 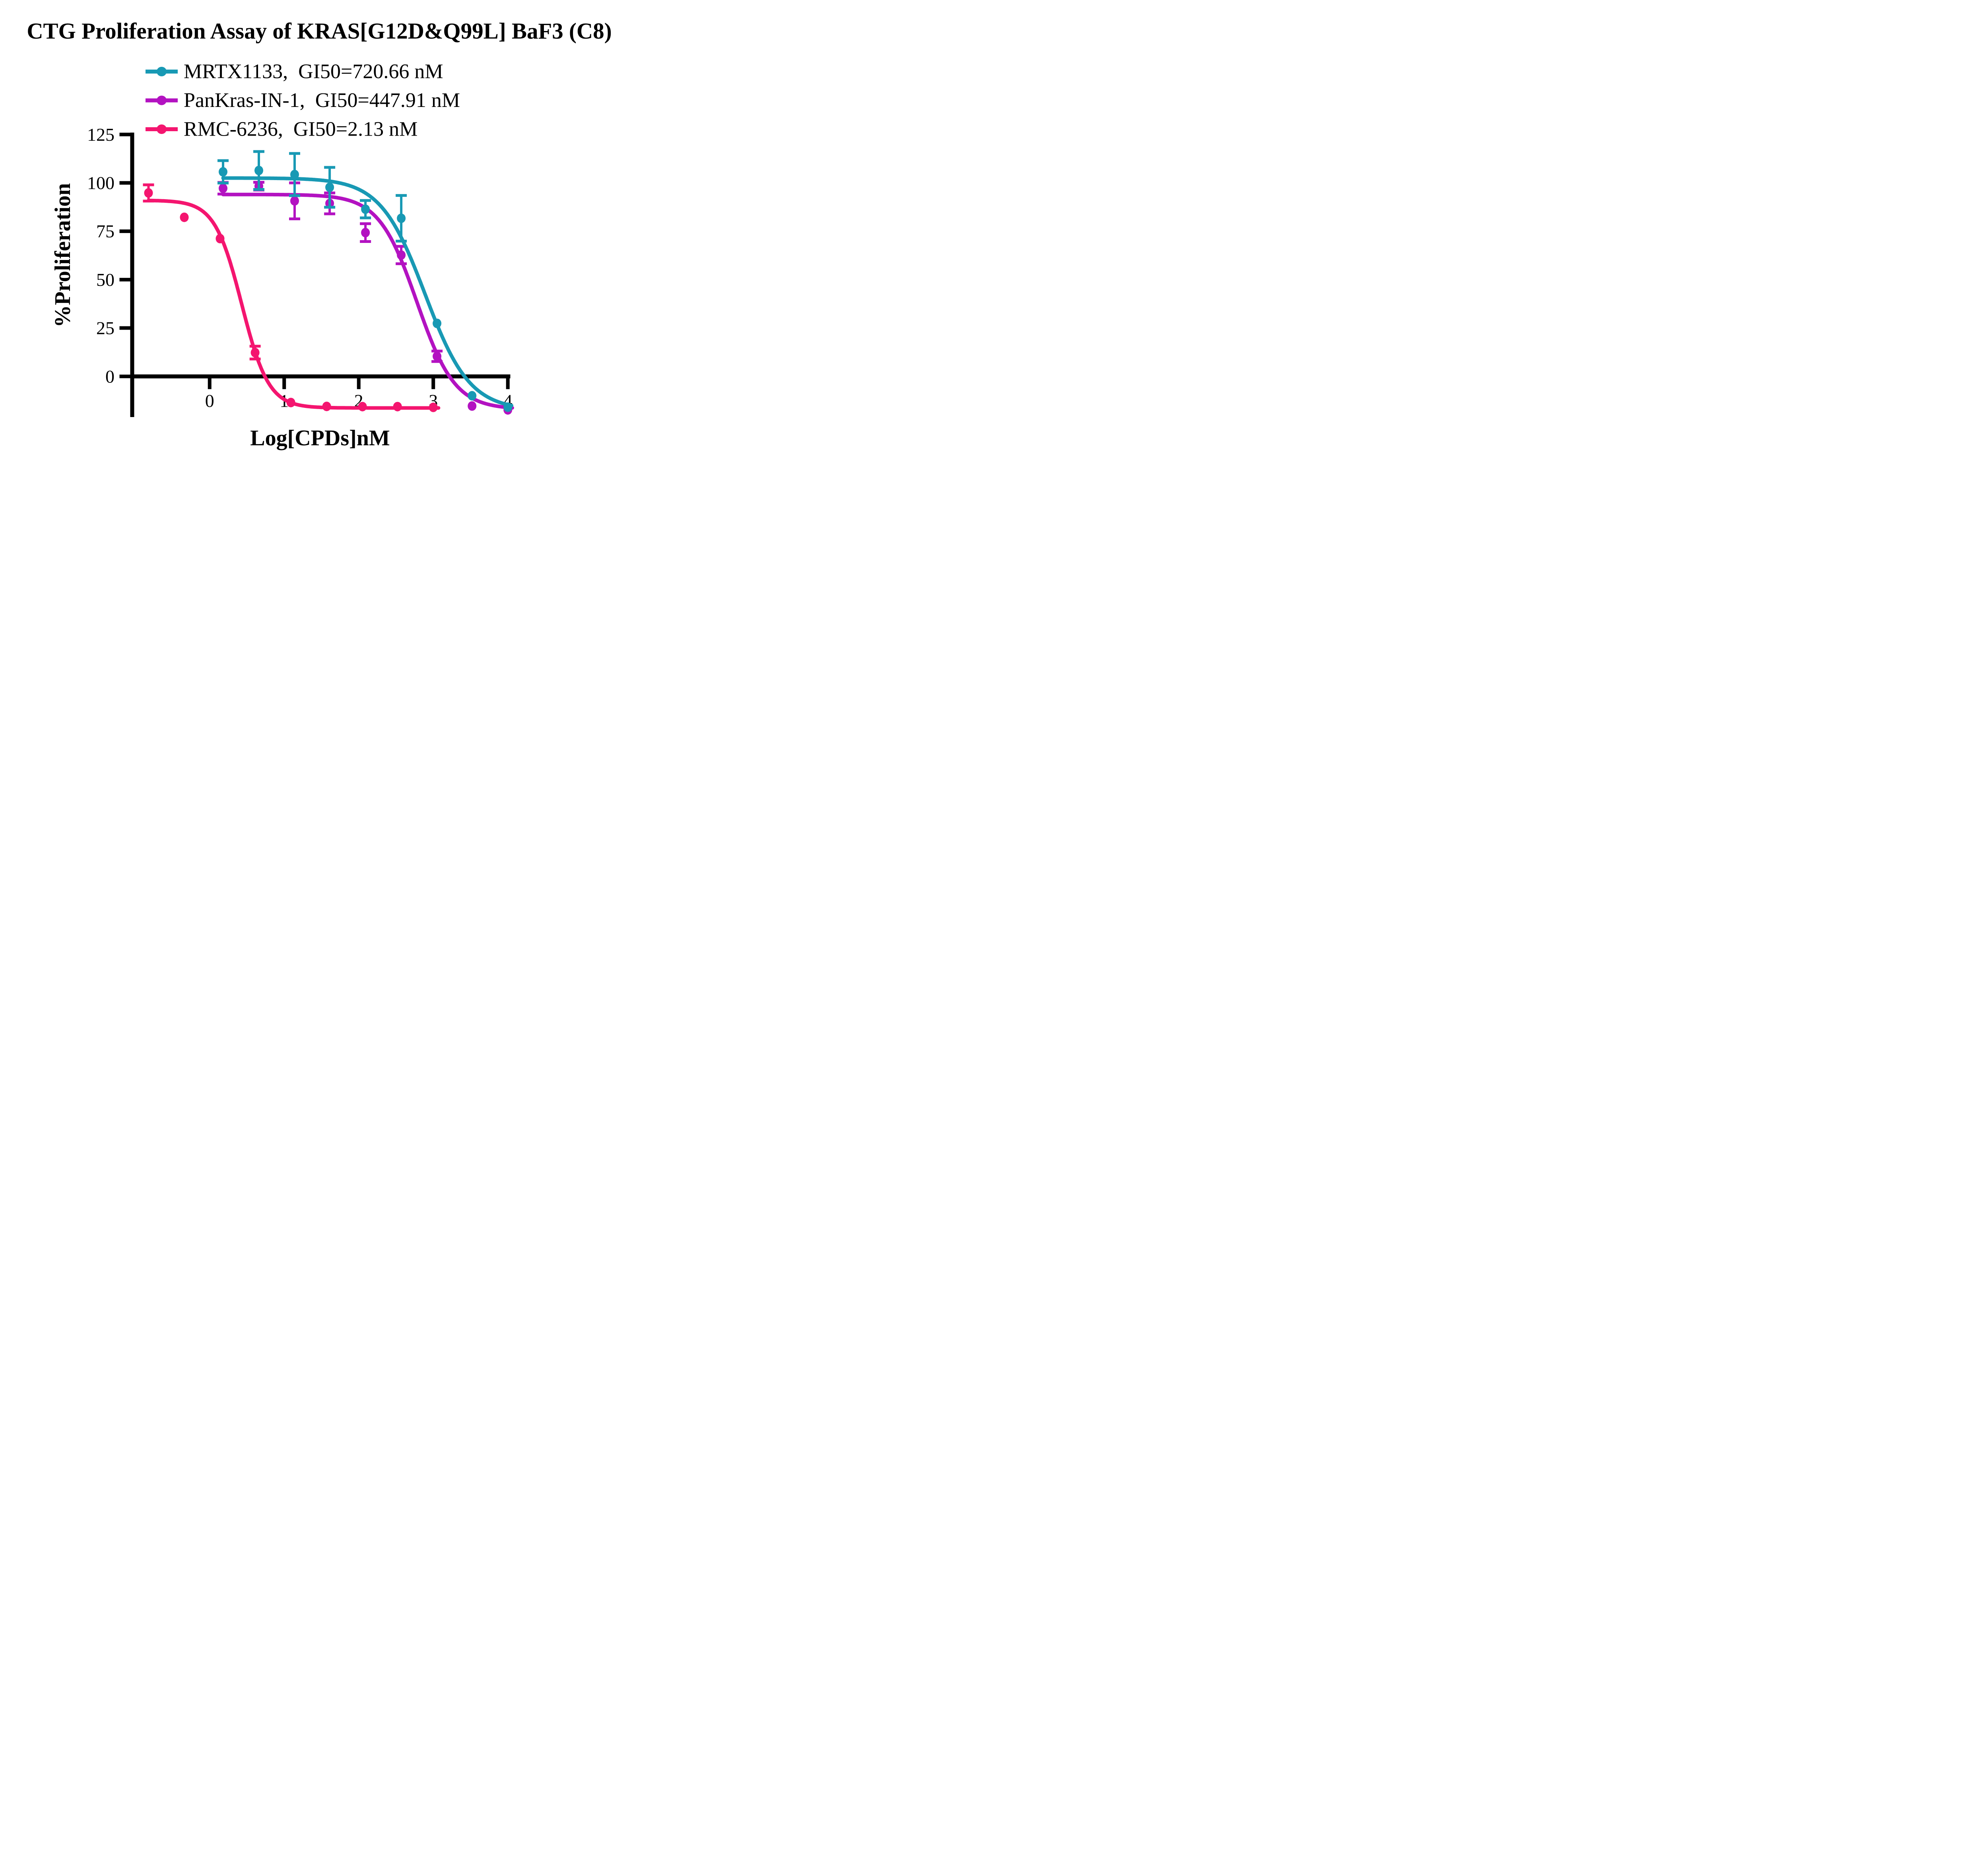 What do you see at coordinates (105, 328) in the screenshot?
I see `y-tick-label: 25` at bounding box center [105, 328].